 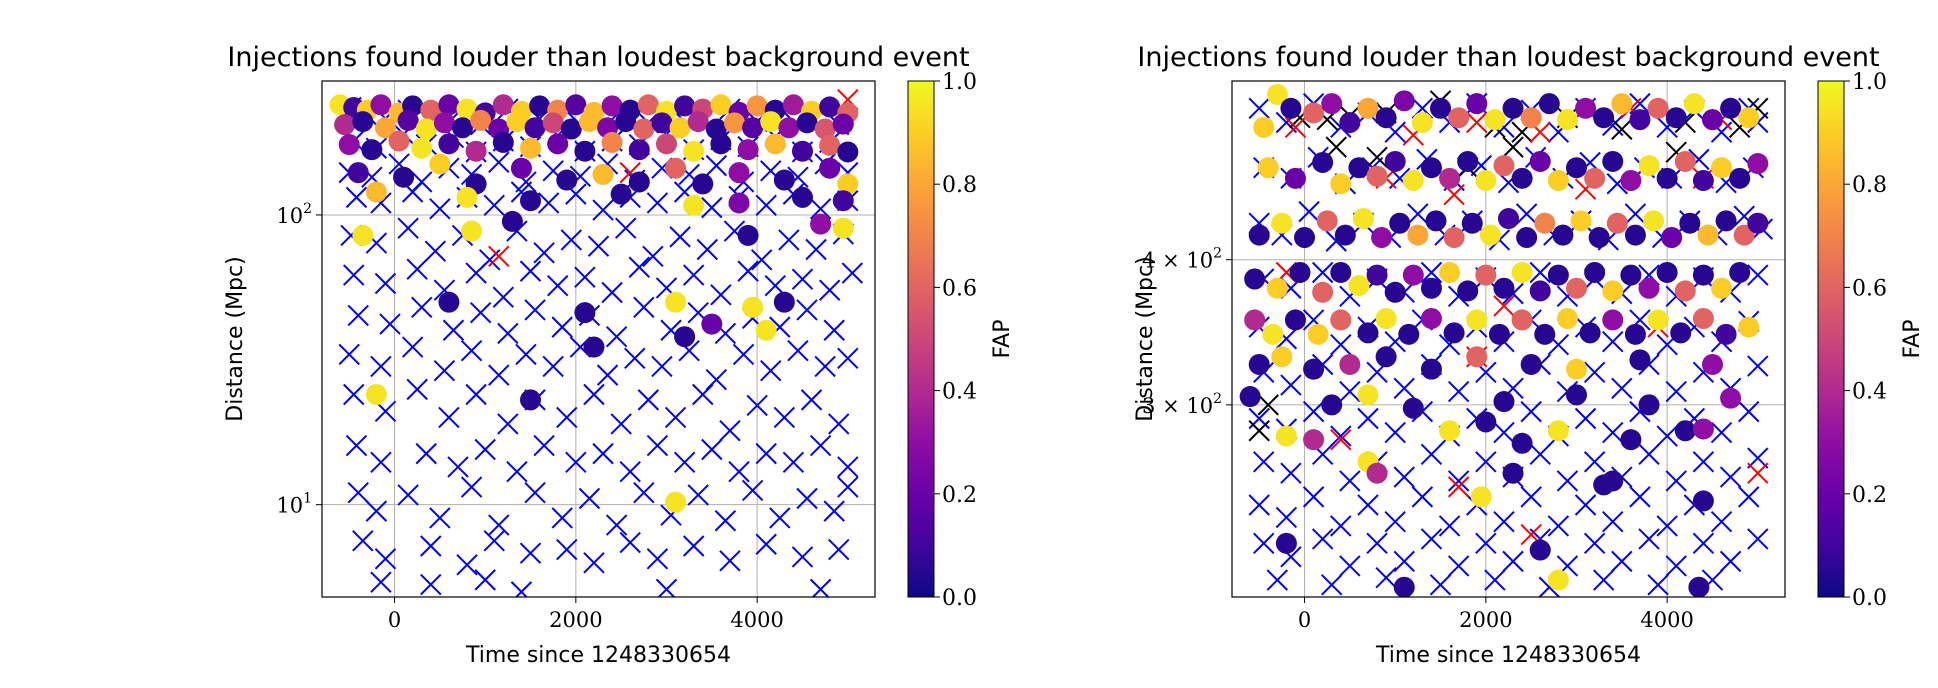 What do you see at coordinates (1869, 495) in the screenshot?
I see `chart1-colorbar-tick-label: 0.2` at bounding box center [1869, 495].